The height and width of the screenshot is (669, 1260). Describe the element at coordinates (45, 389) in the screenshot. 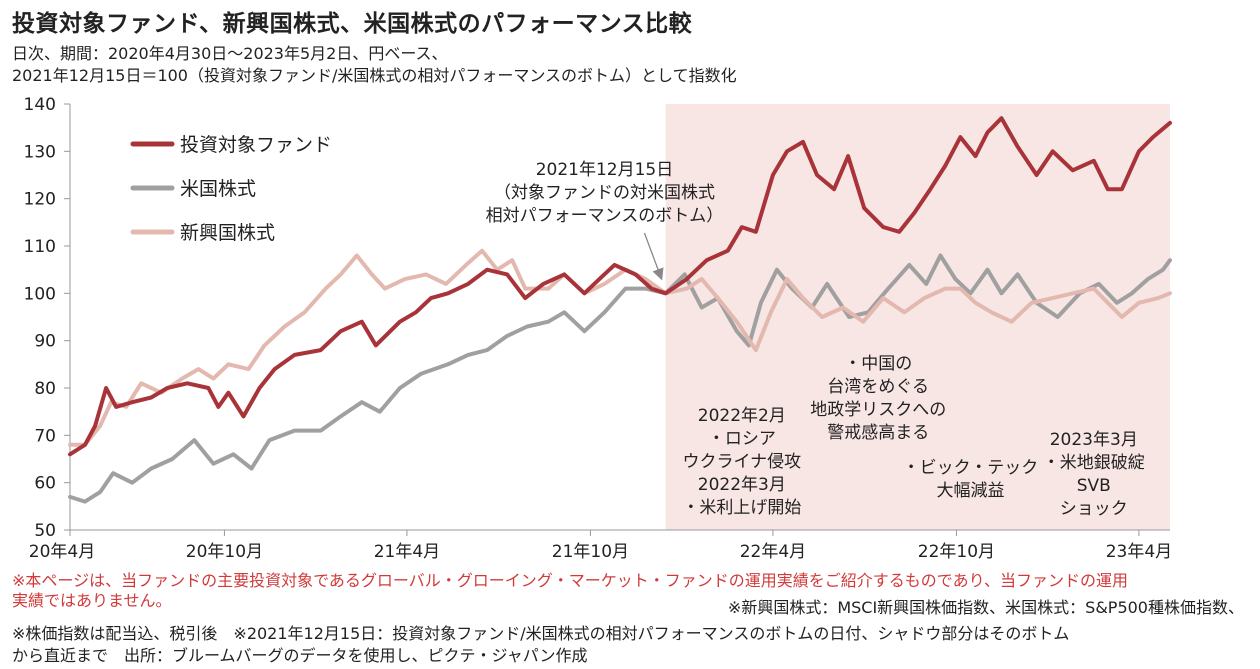

I see `y-tick-label: 80` at that location.